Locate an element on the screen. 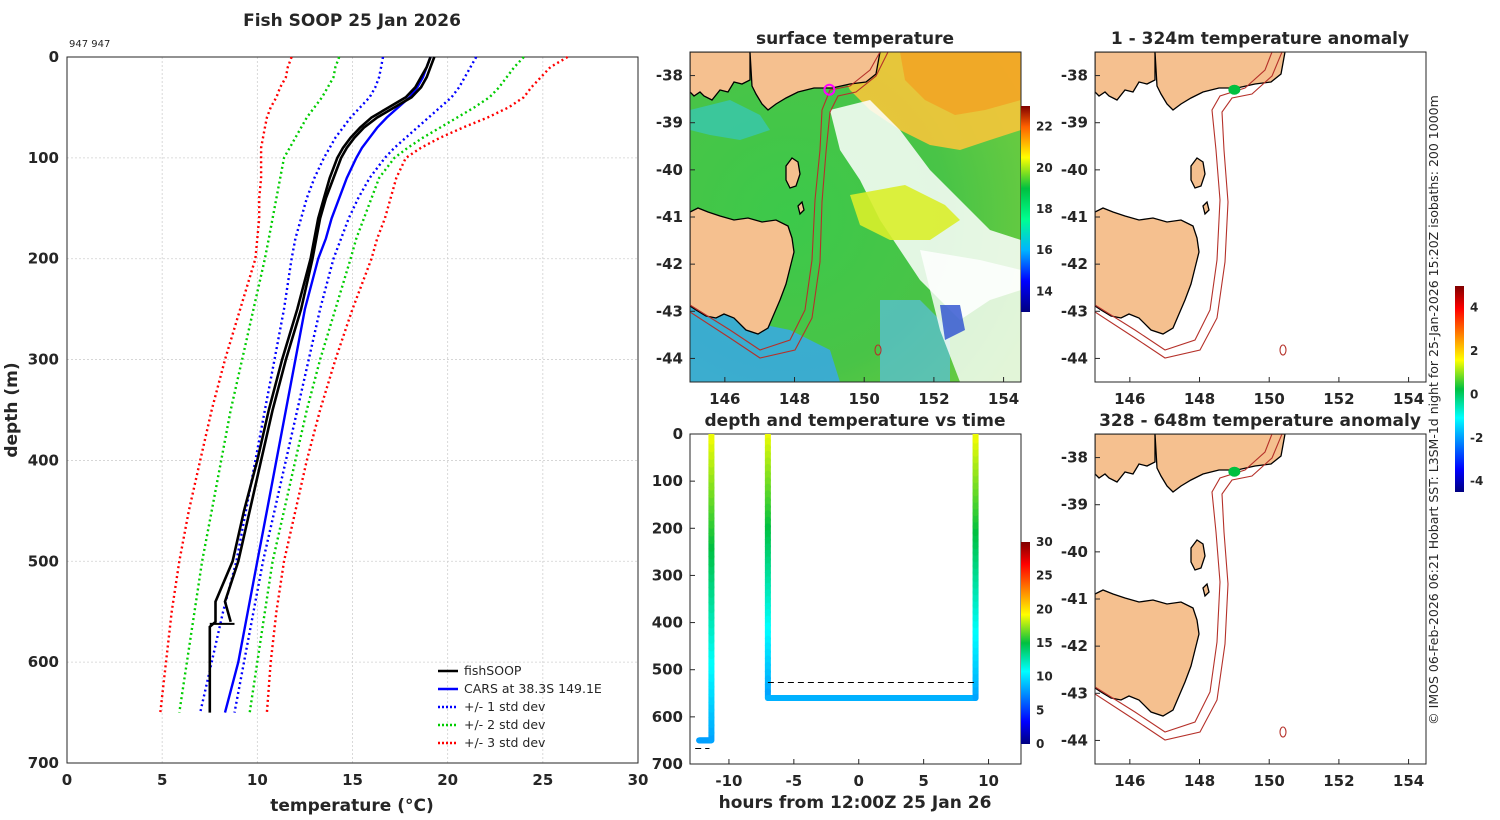 This screenshot has height=820, width=1500. timeseries-ytick-label: 400 is located at coordinates (667, 623).